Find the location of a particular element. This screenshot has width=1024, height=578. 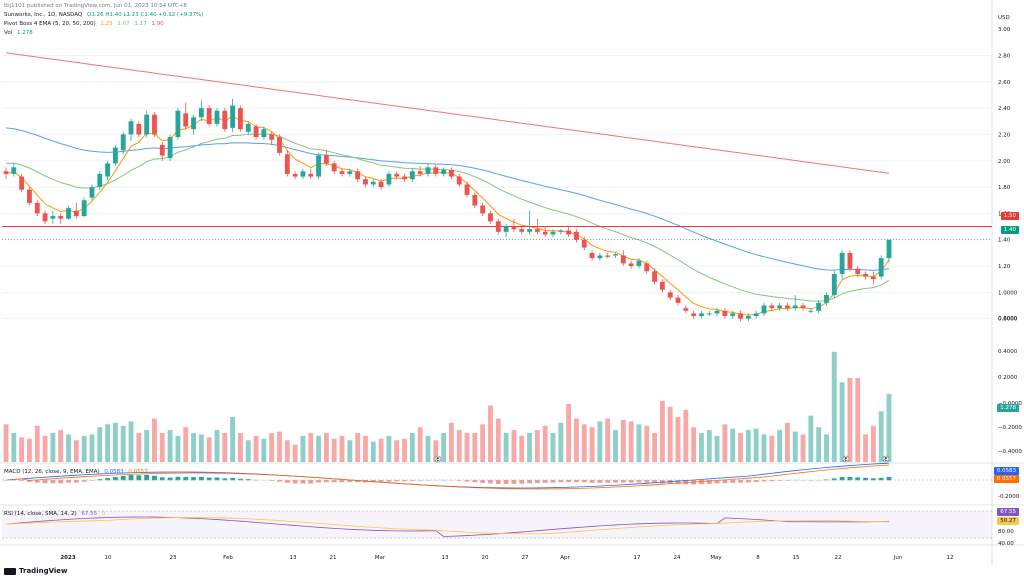

symbol-name: Sunworks, Inc., 1D, NASDAQ is located at coordinates (43, 15).